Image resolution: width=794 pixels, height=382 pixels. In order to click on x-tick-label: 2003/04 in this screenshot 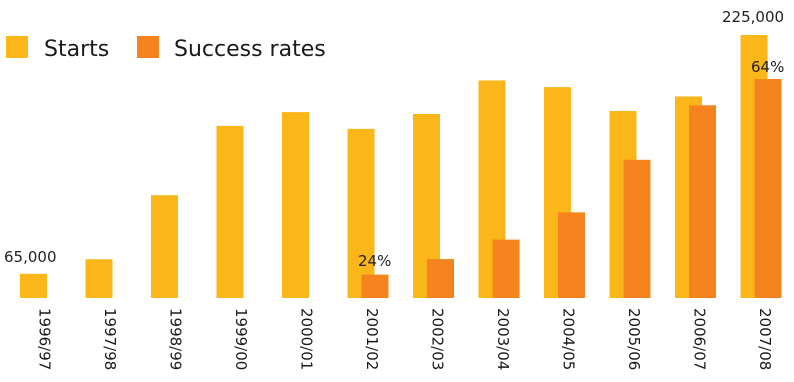, I will do `click(503, 339)`.